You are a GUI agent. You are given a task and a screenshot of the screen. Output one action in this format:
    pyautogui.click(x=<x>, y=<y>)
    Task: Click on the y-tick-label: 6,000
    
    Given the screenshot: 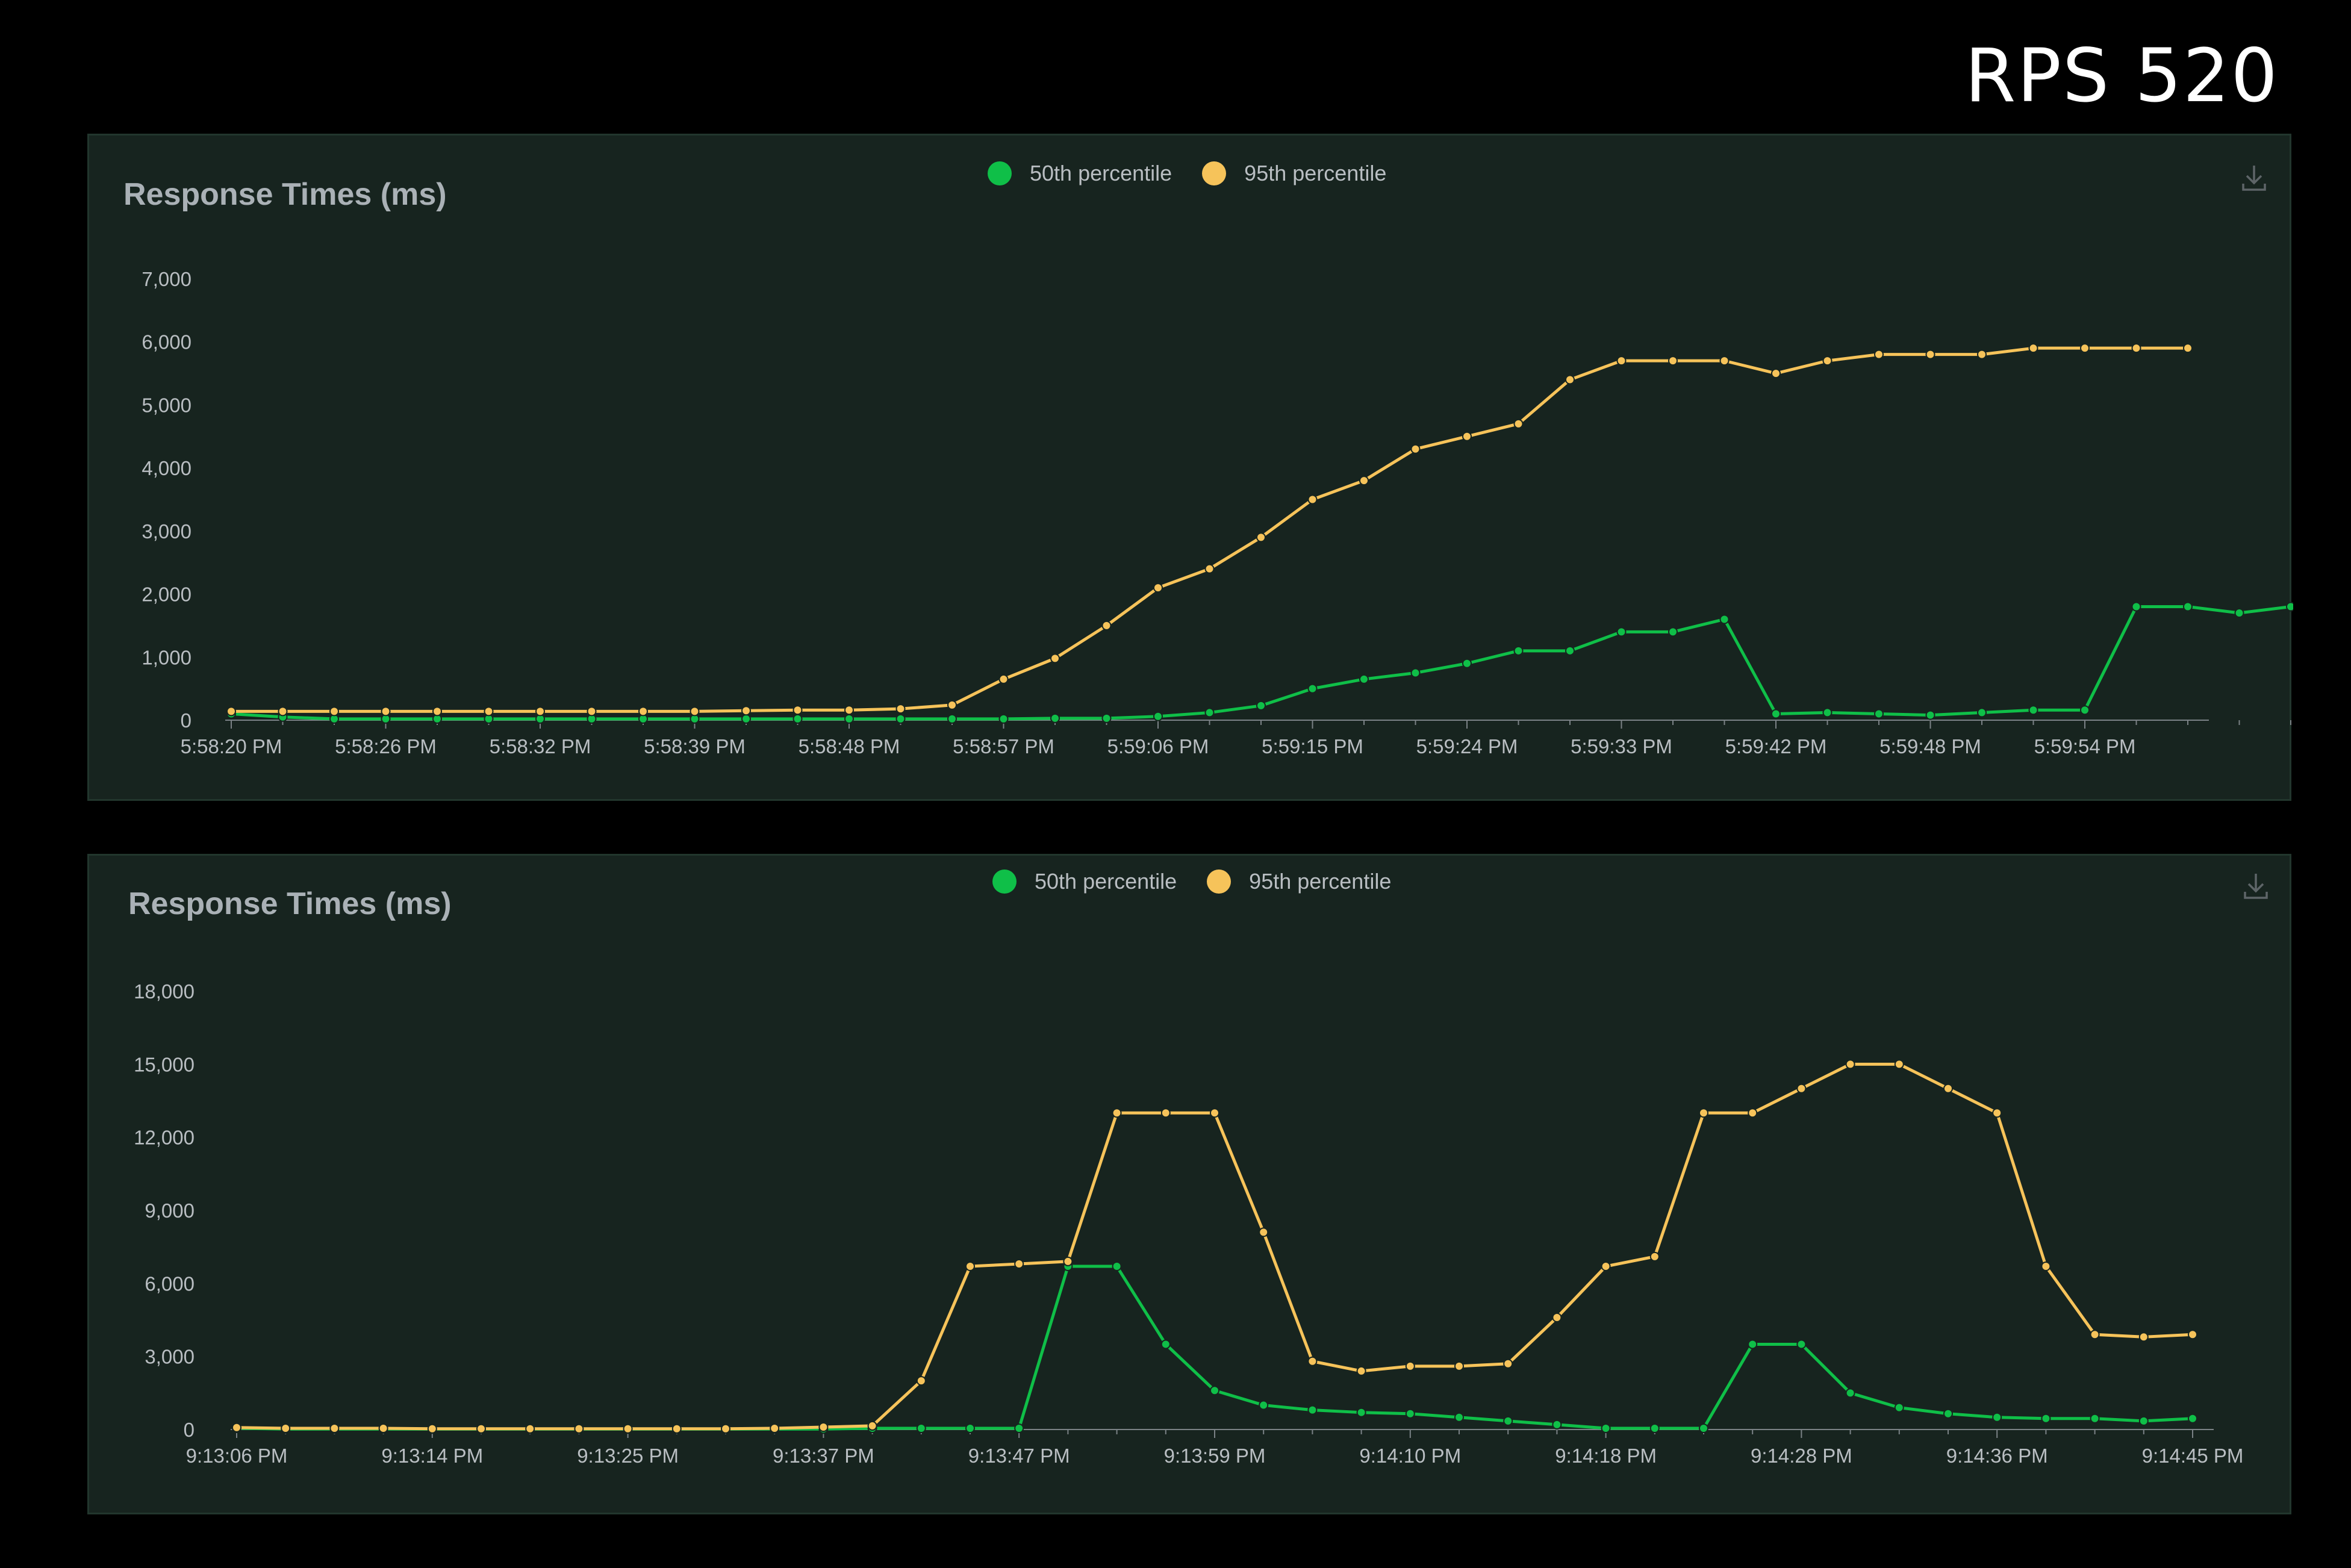 What is the action you would take?
    pyautogui.click(x=167, y=342)
    